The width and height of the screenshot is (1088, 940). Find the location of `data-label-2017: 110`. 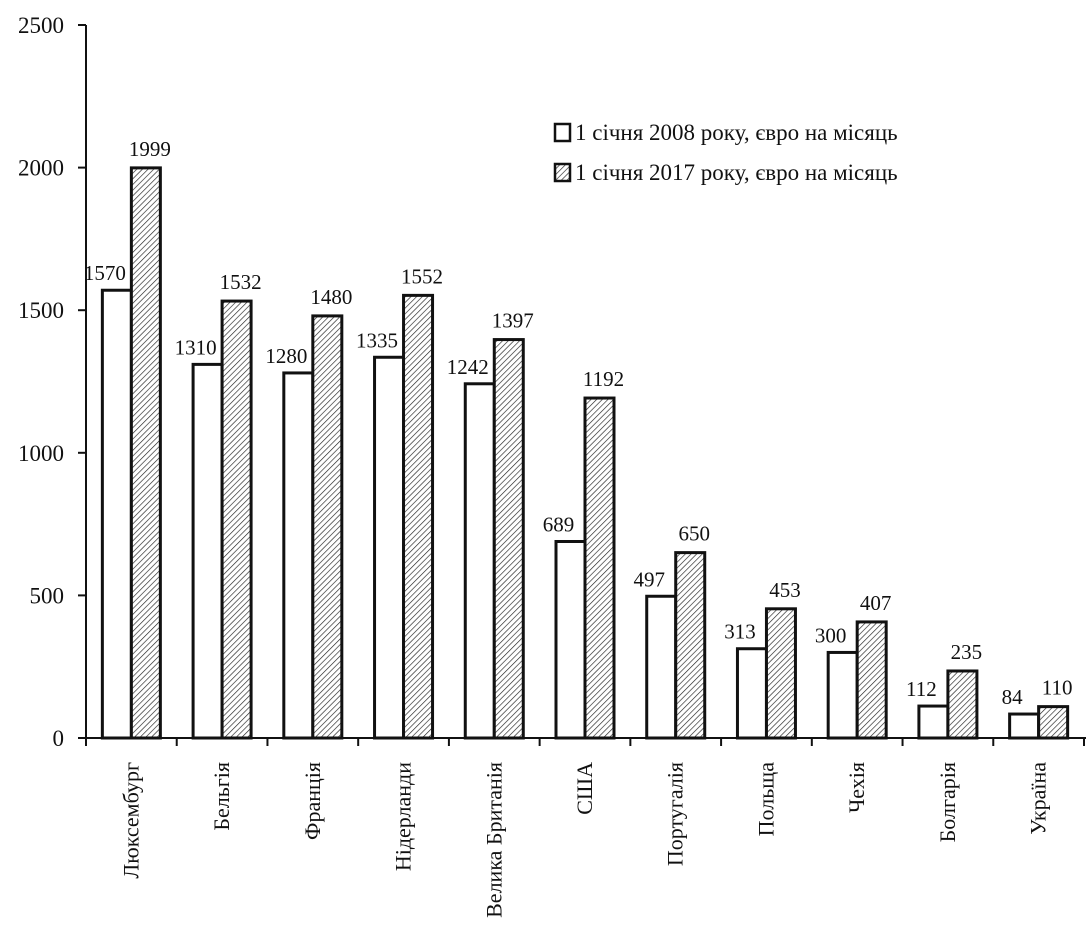

data-label-2017: 110 is located at coordinates (1057, 688).